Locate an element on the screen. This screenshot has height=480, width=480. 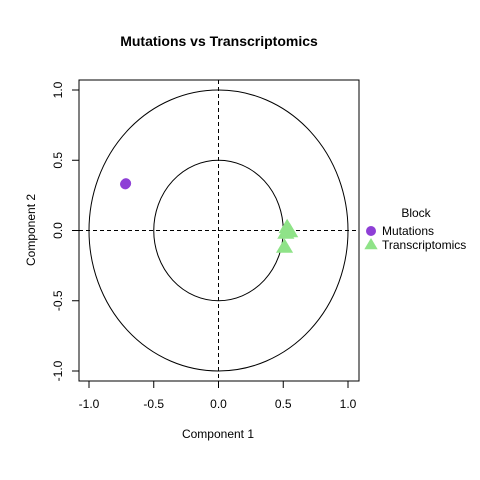
y-axis-label: Component 2 is located at coordinates (31, 230).